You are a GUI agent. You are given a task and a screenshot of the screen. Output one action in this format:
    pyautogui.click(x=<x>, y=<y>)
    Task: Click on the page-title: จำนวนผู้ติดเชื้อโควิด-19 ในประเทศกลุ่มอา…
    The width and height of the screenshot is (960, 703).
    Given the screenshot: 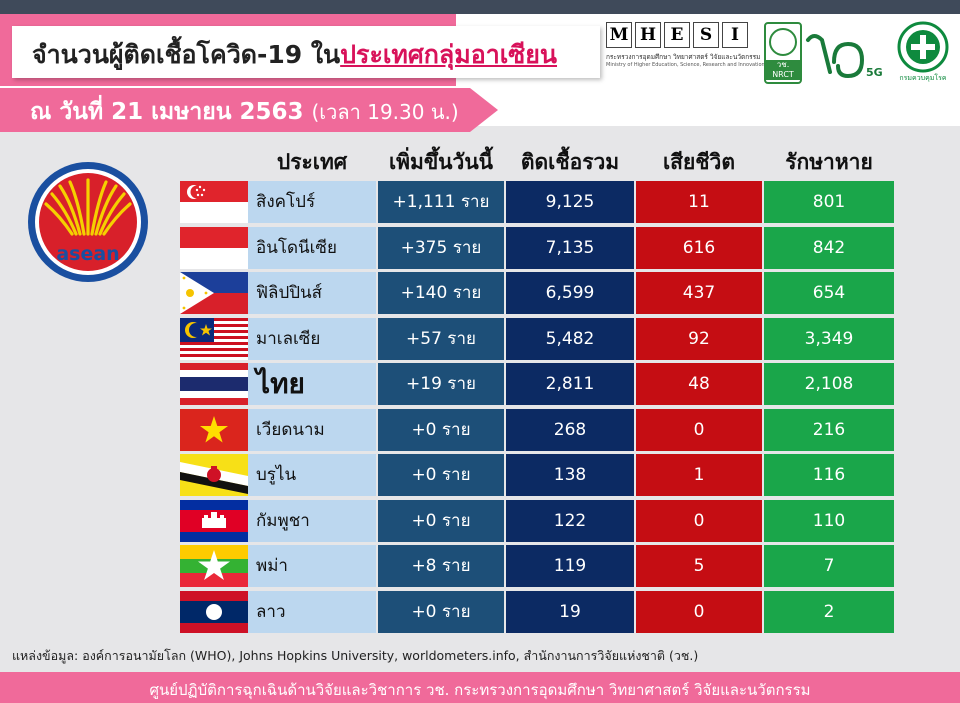 What is the action you would take?
    pyautogui.click(x=294, y=55)
    